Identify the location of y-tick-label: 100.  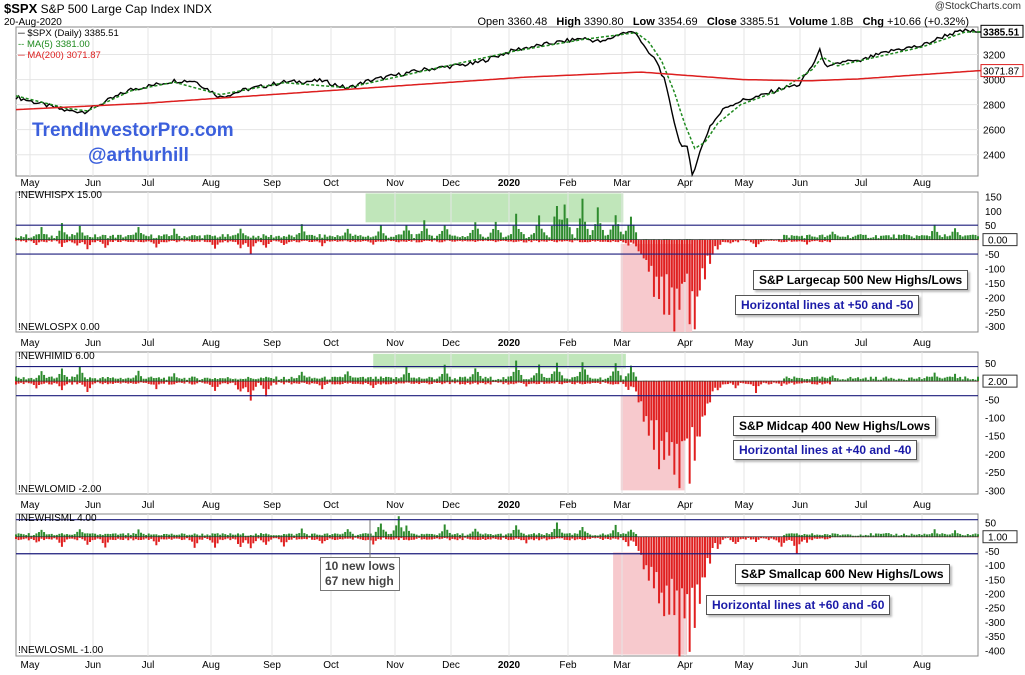
(993, 212).